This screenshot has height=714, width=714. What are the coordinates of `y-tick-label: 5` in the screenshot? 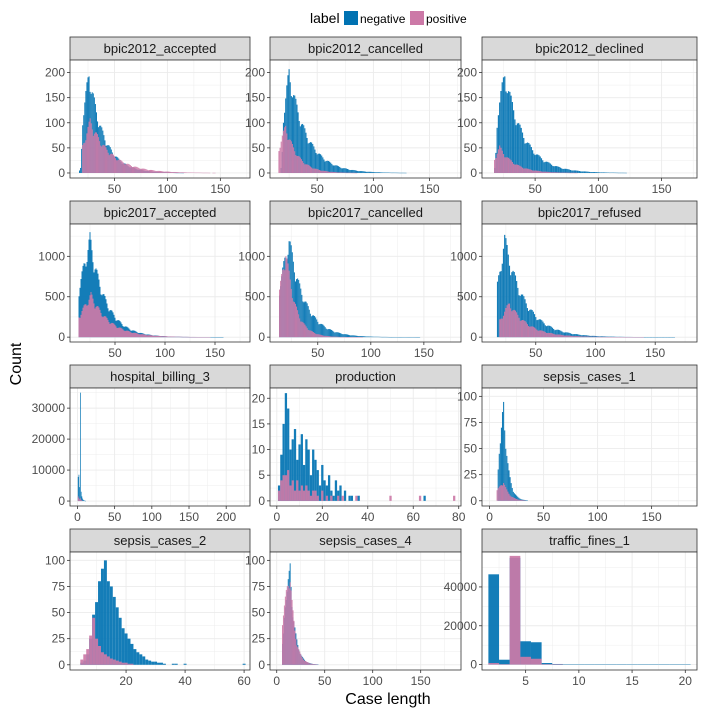 It's located at (261, 475).